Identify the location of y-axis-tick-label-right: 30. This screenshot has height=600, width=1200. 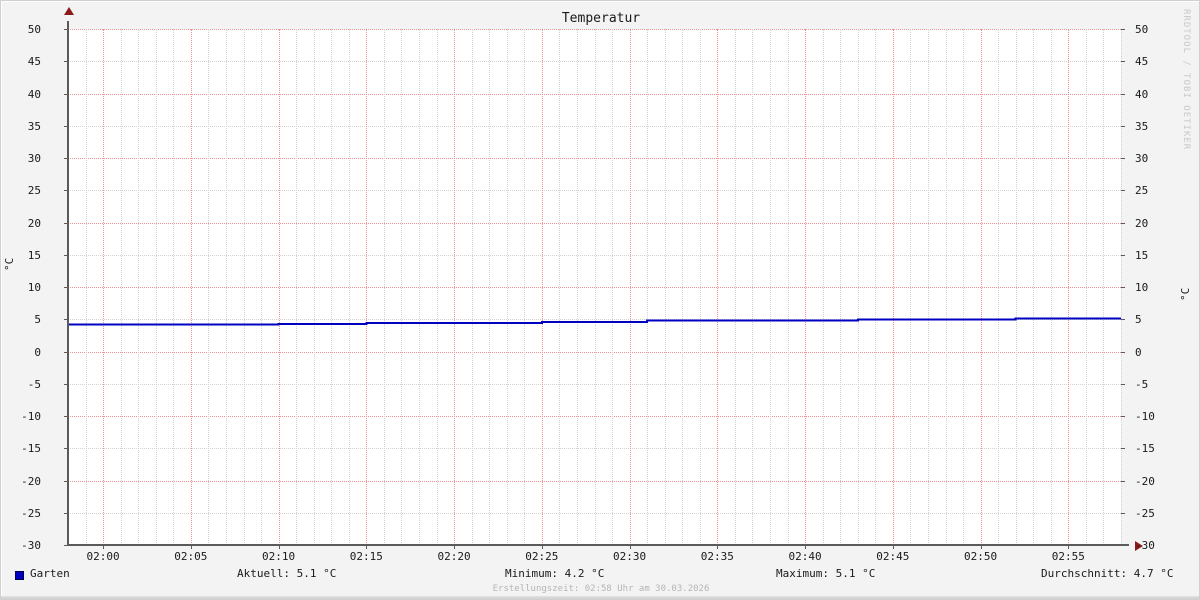
(1142, 158).